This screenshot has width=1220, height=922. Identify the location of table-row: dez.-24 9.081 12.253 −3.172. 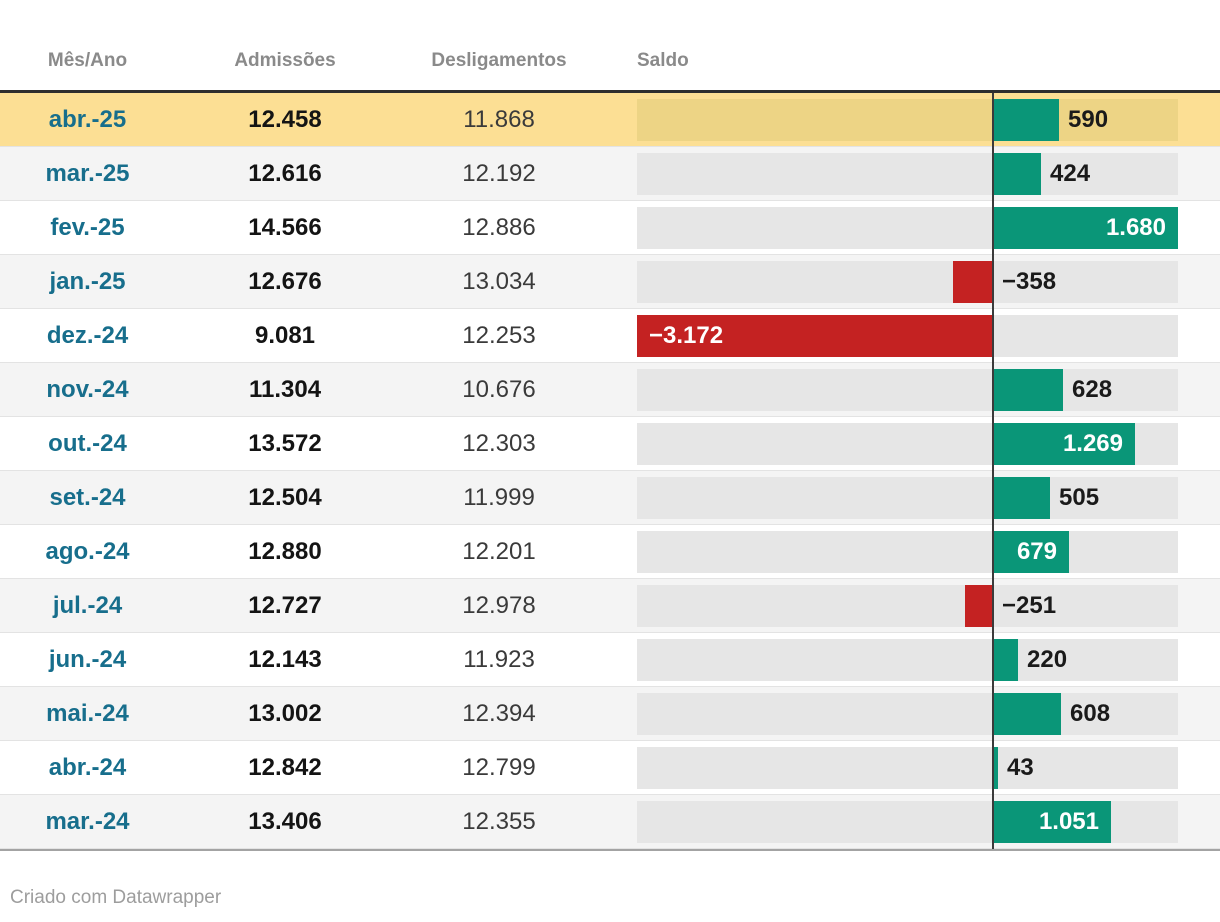
(610, 336).